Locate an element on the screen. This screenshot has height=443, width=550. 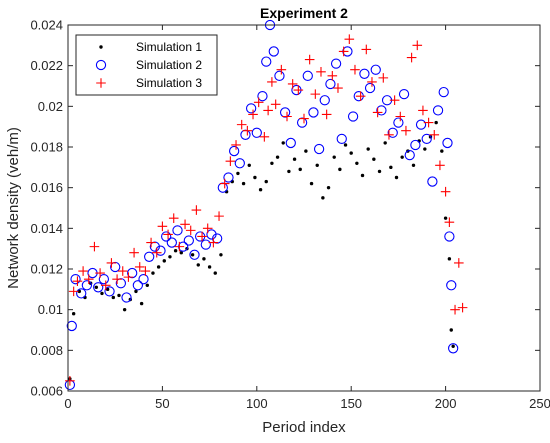
x-tick-label: 0 is located at coordinates (67, 403).